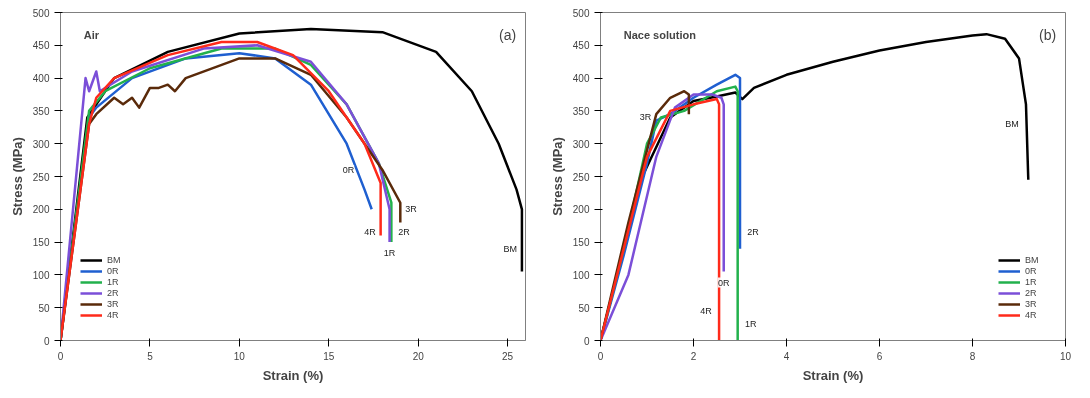  I want to click on x-tick-label: 8, so click(972, 356).